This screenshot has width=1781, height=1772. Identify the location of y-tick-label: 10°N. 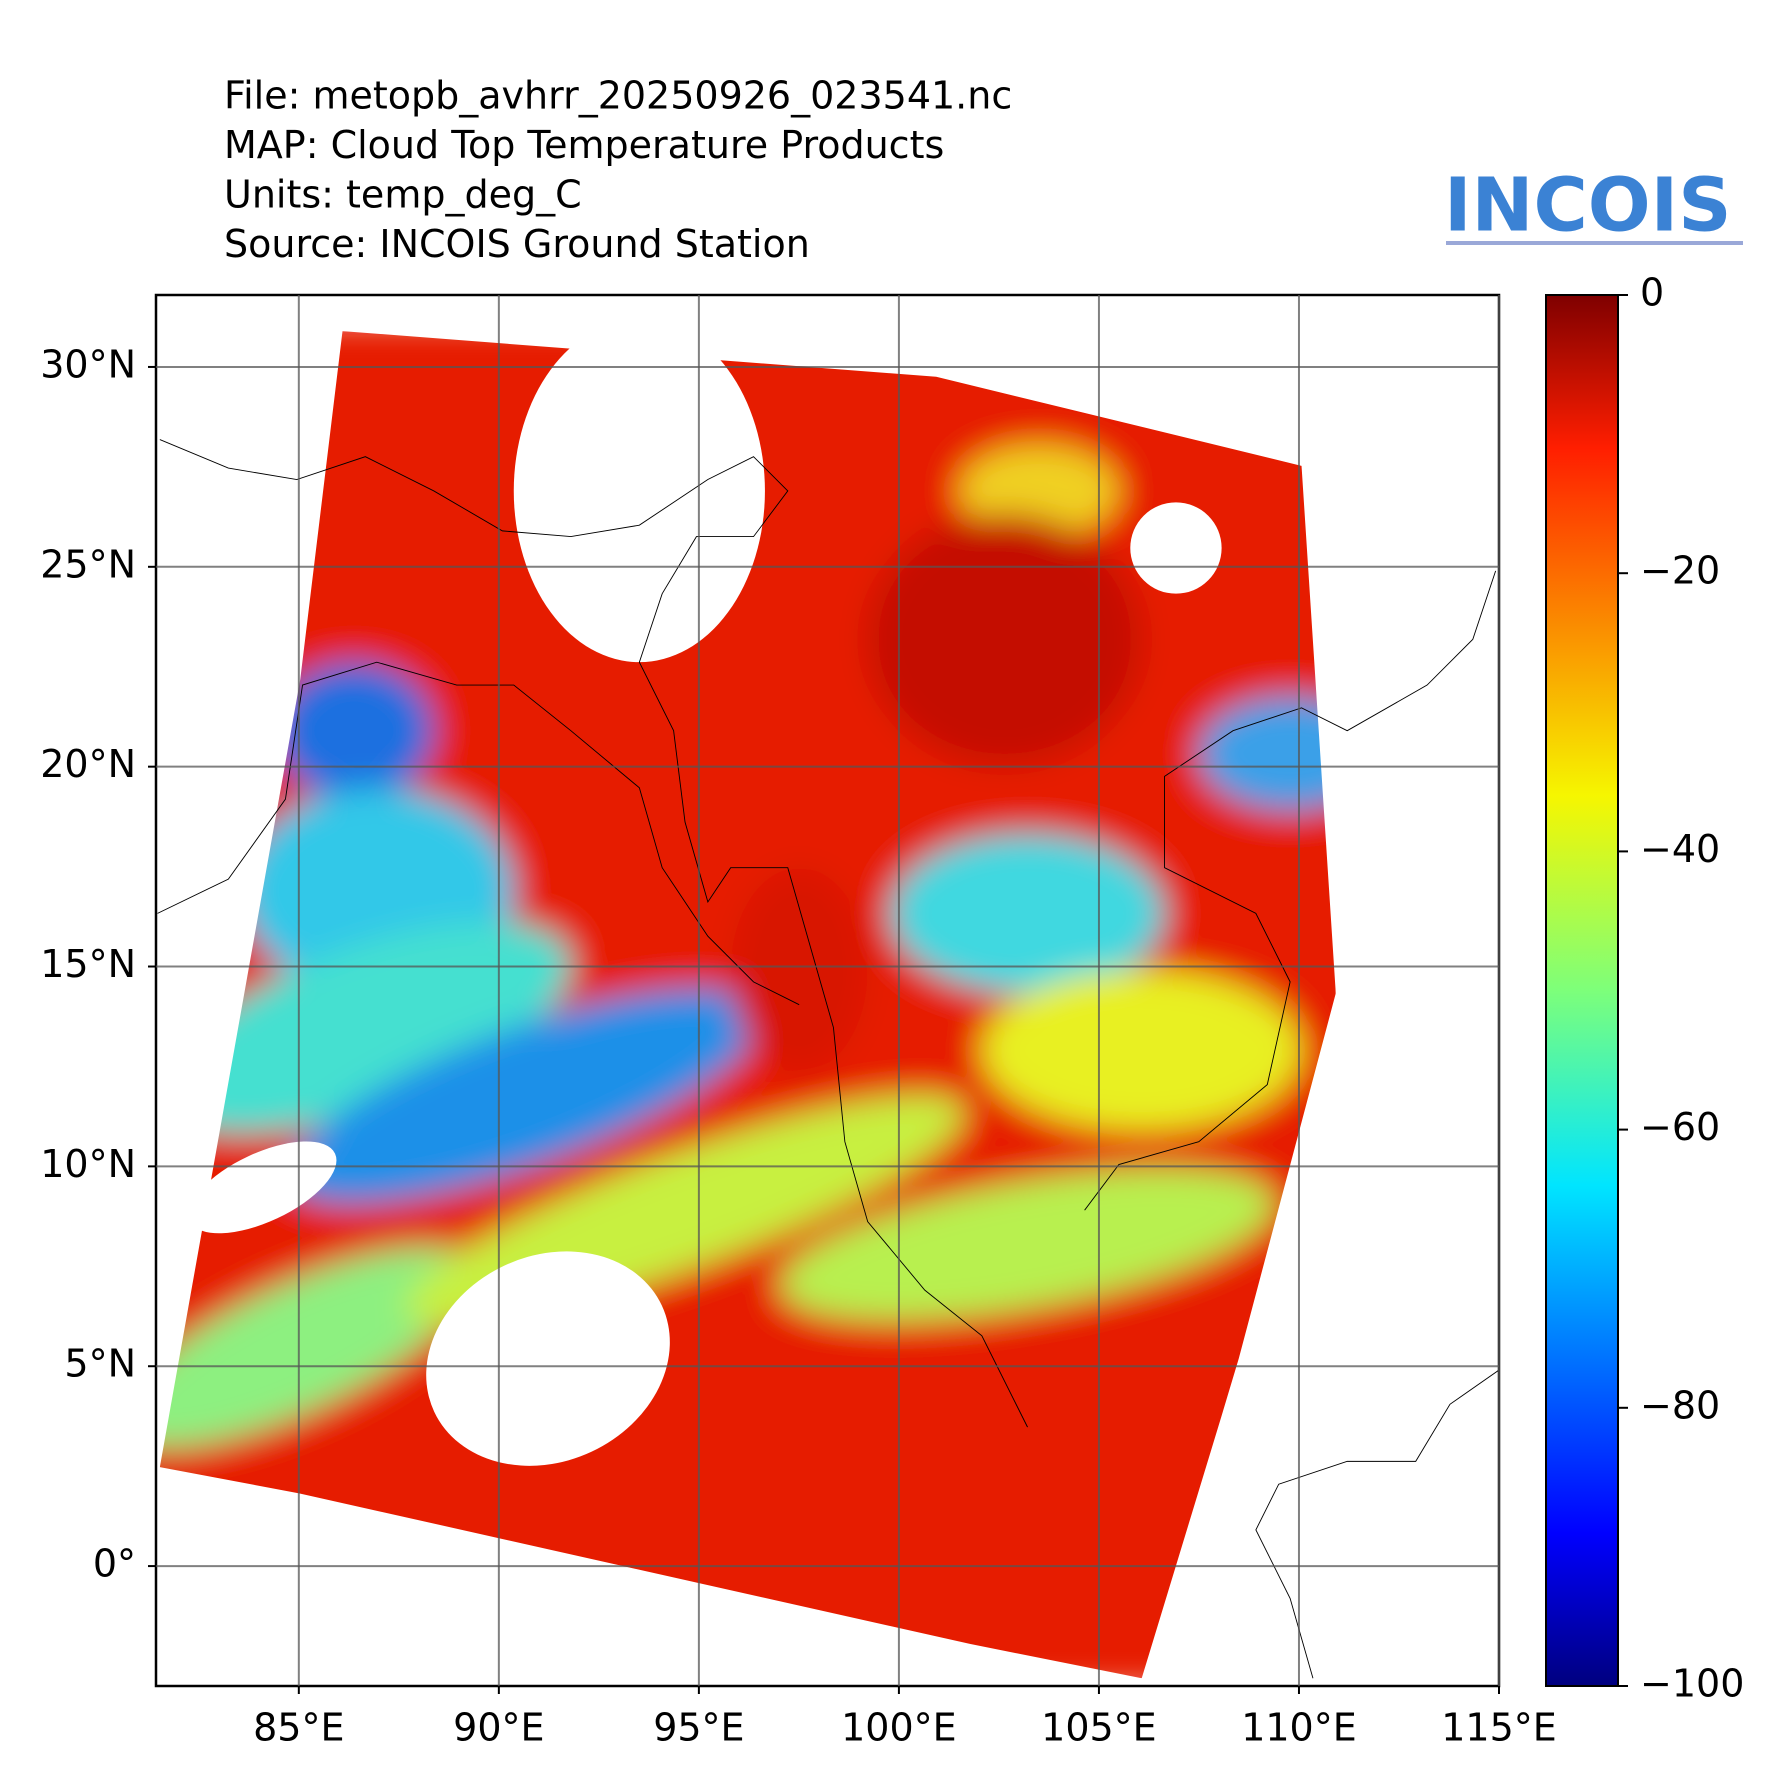
(88, 1164).